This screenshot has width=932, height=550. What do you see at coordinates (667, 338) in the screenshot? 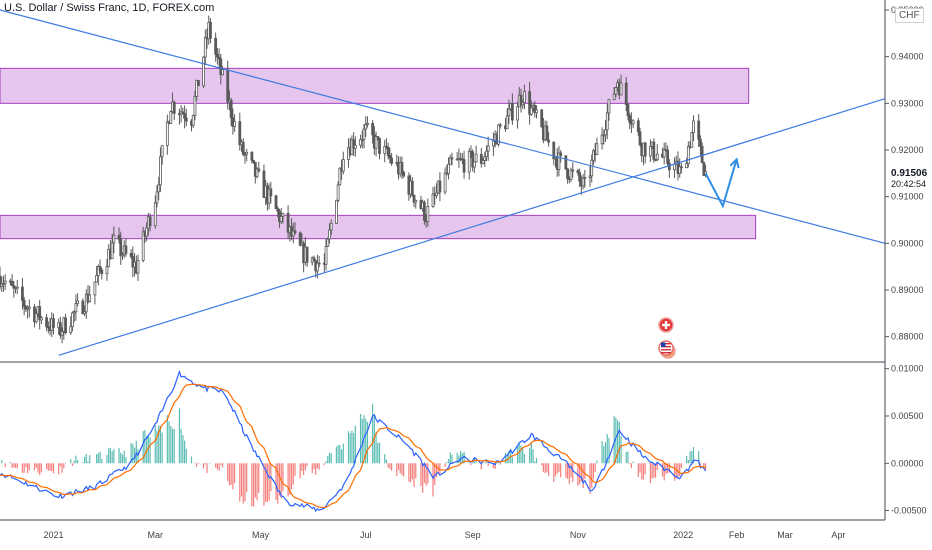
I see `event-markers` at bounding box center [667, 338].